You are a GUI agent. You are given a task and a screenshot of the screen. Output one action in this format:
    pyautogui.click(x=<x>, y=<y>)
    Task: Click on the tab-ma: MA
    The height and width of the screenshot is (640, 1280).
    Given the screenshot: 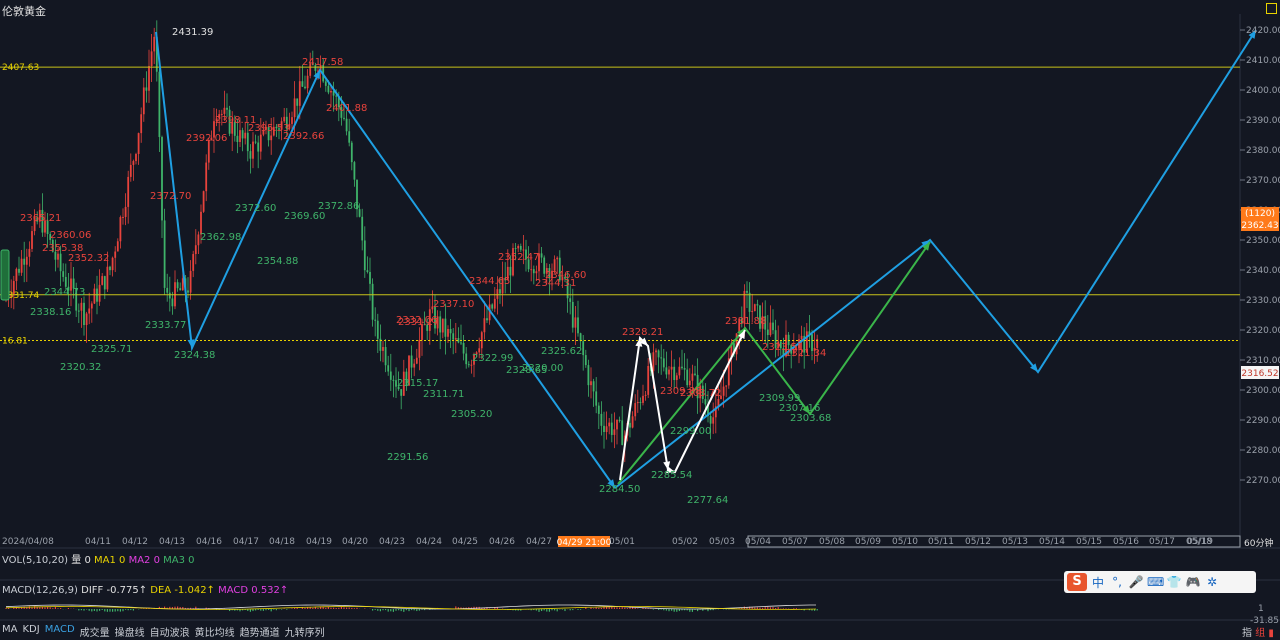 What is the action you would take?
    pyautogui.click(x=10, y=629)
    